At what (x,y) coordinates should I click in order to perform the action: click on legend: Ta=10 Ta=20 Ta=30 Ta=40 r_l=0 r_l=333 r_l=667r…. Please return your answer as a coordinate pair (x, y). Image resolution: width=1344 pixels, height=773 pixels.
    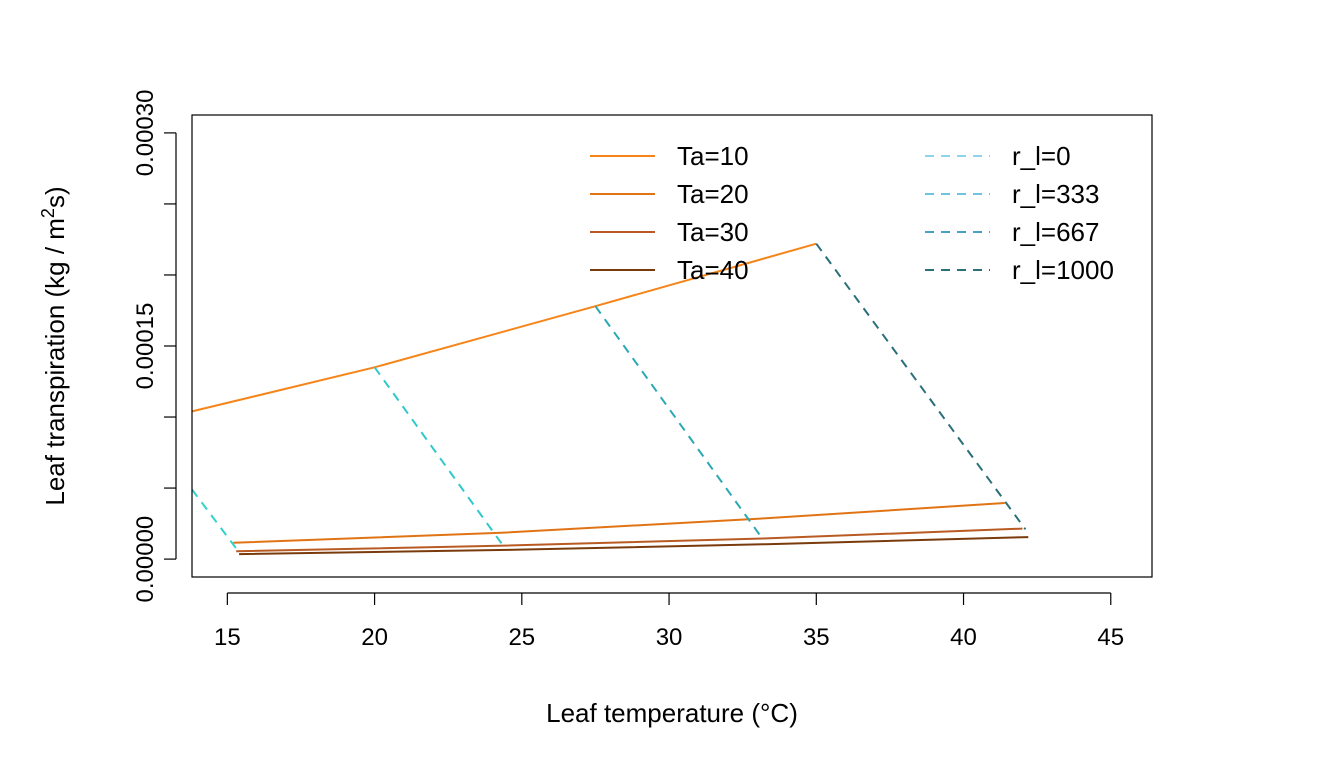
    Looking at the image, I should click on (852, 213).